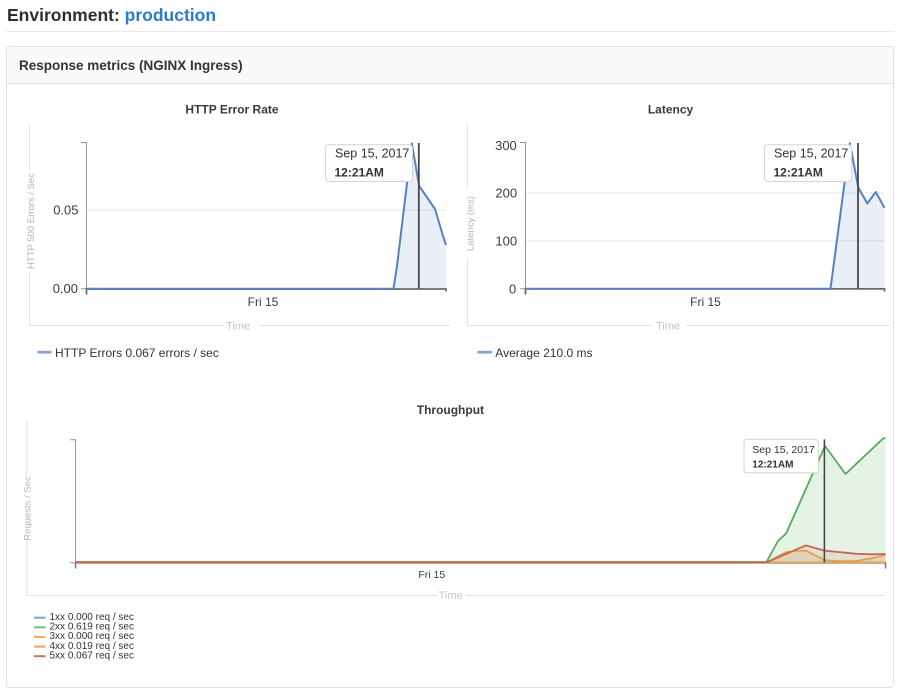  What do you see at coordinates (506, 240) in the screenshot?
I see `svg-text: 100` at bounding box center [506, 240].